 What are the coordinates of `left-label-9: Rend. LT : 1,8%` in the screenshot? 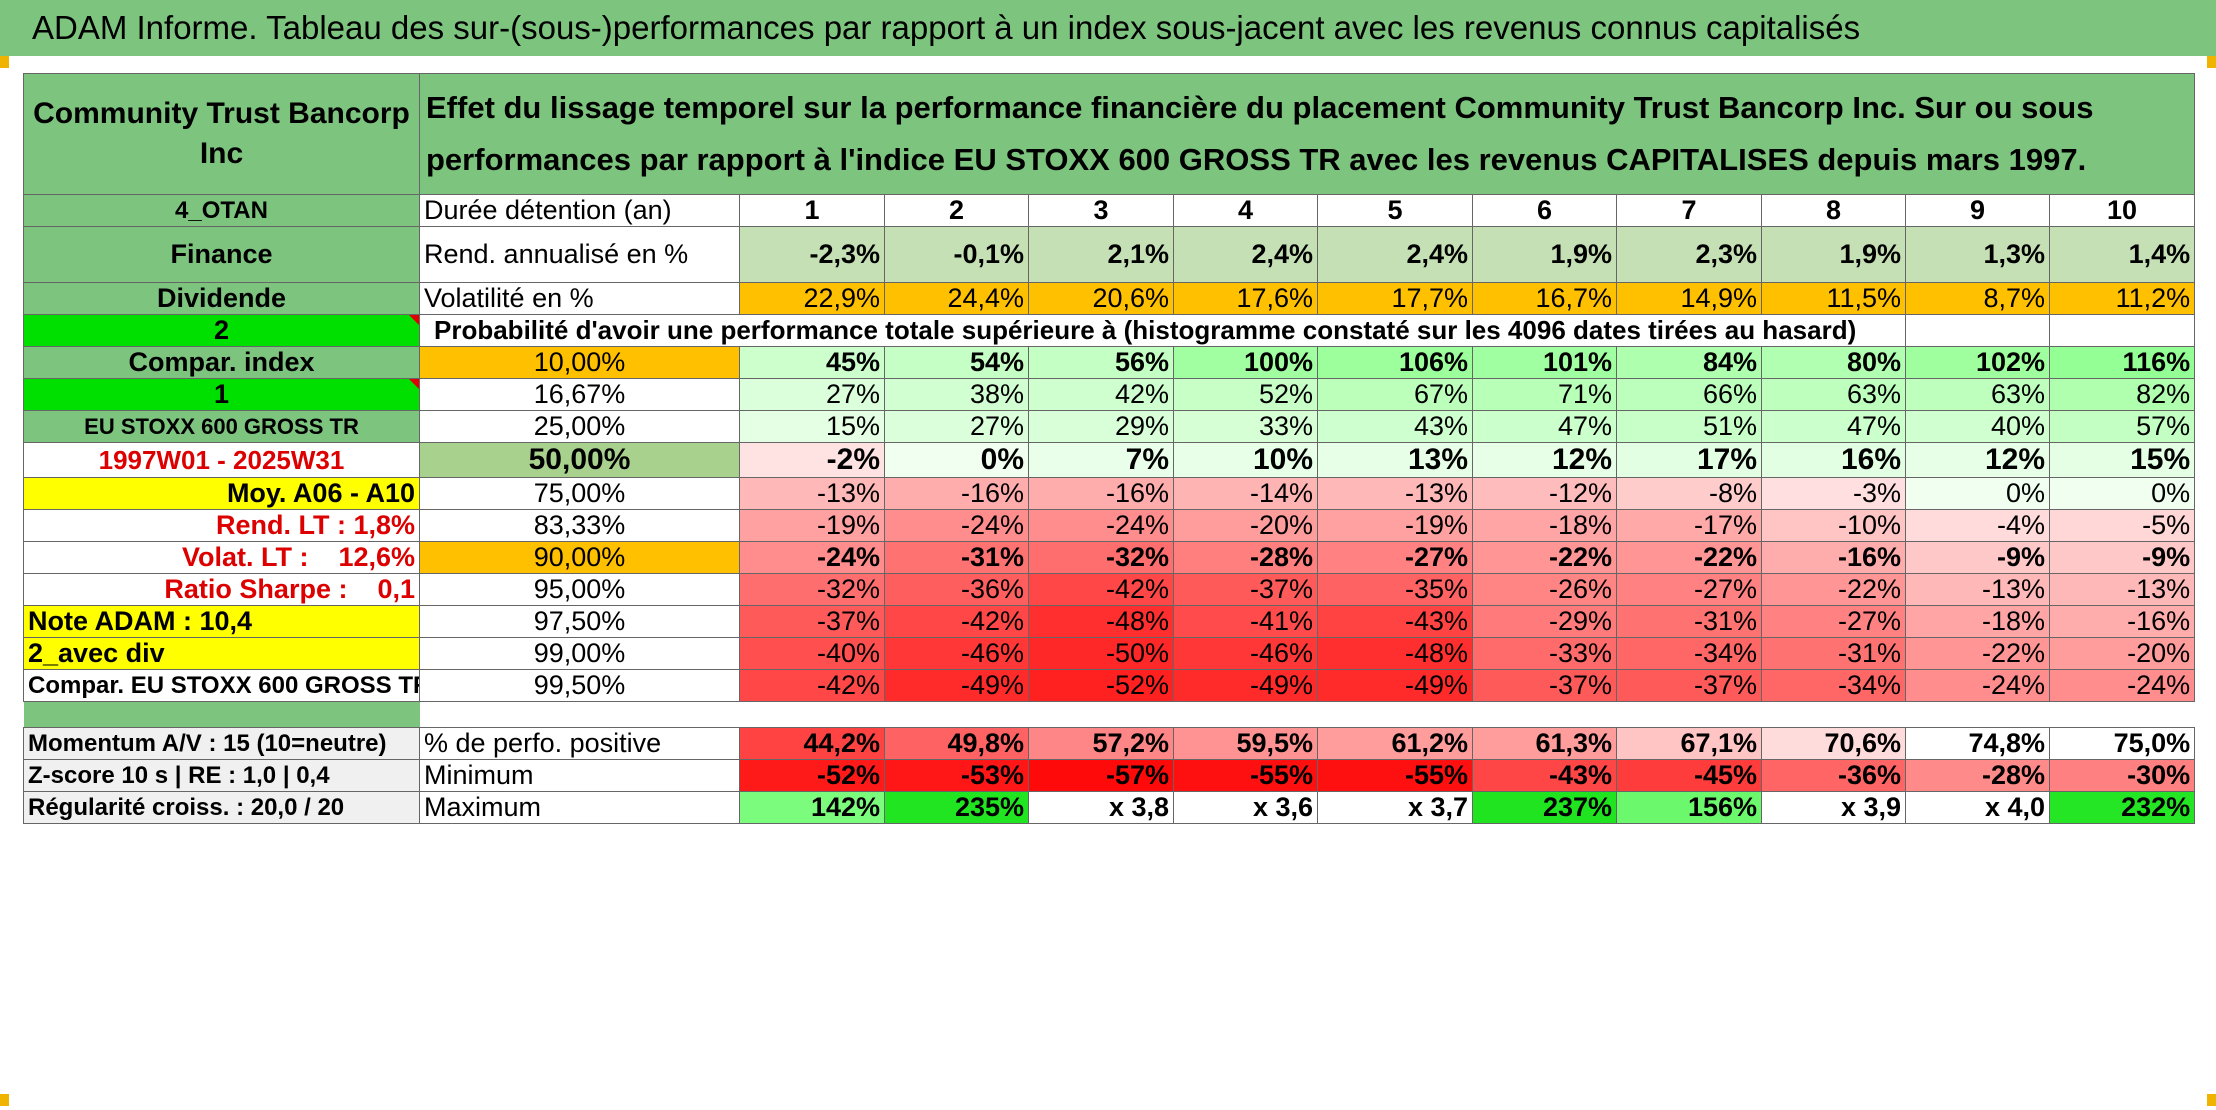 It's located at (221, 525).